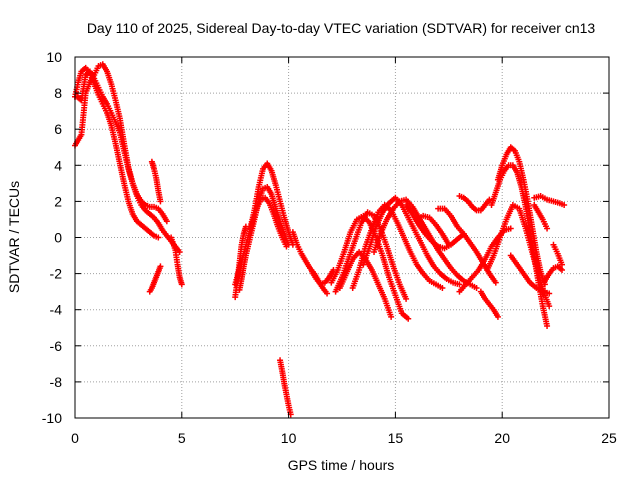  Describe the element at coordinates (14, 237) in the screenshot. I see `y-axis-label: SDTVAR / TECUs` at that location.